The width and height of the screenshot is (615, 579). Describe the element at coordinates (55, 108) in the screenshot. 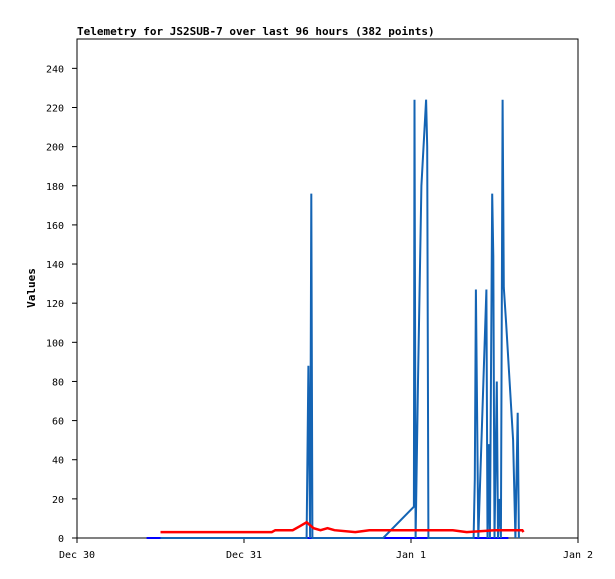

I see `y-tick-label: 220` at that location.